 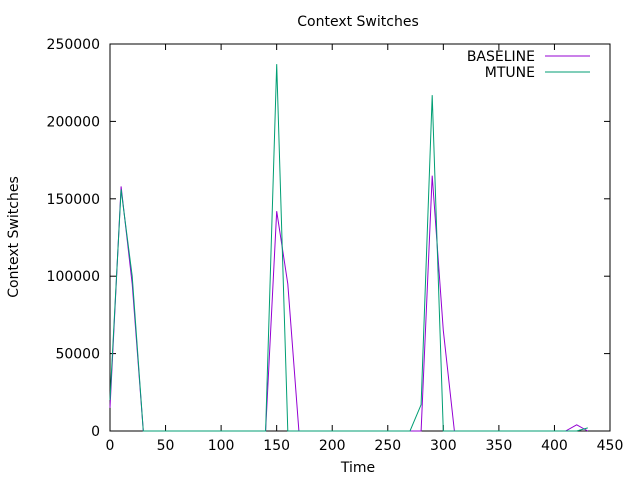 I want to click on x-tick-label: 150, so click(x=276, y=446).